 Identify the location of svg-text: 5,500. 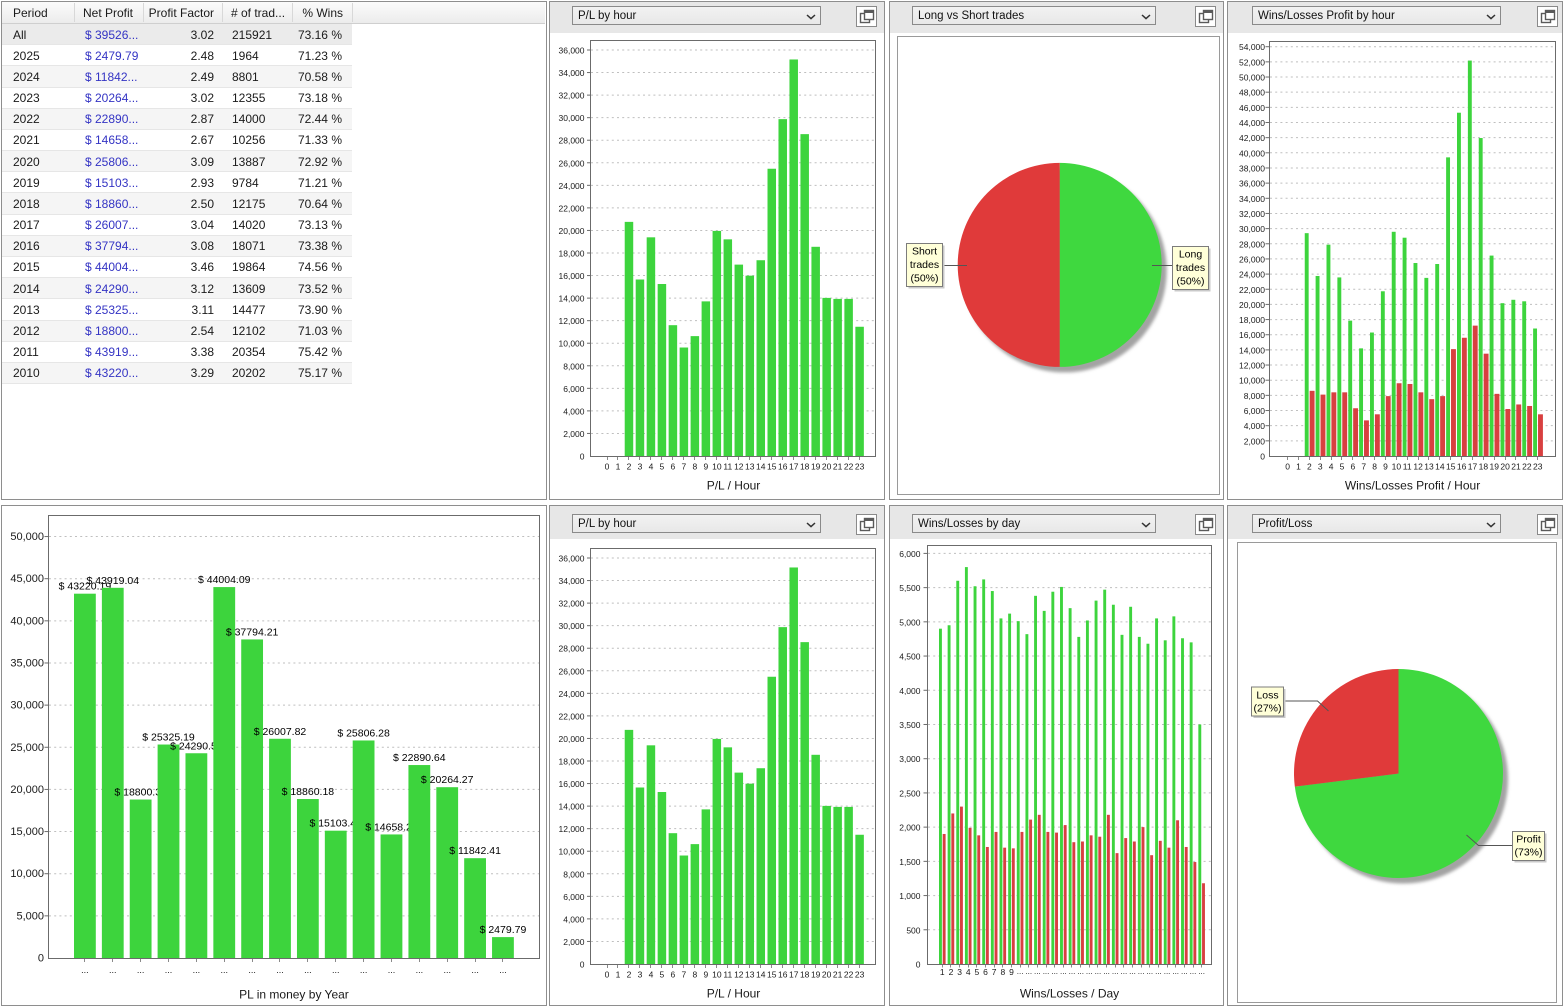
(910, 588).